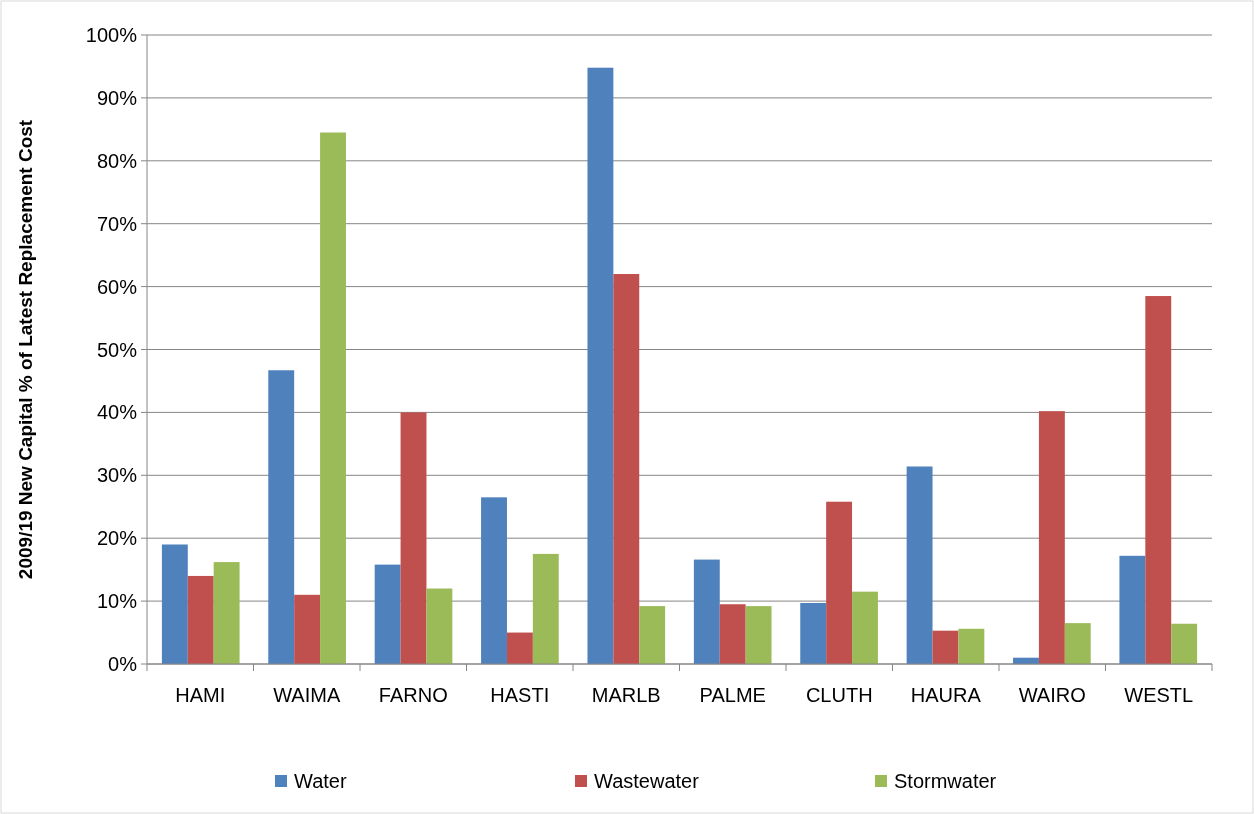 This screenshot has width=1254, height=814. Describe the element at coordinates (413, 695) in the screenshot. I see `x-tick-label: FARNO` at that location.